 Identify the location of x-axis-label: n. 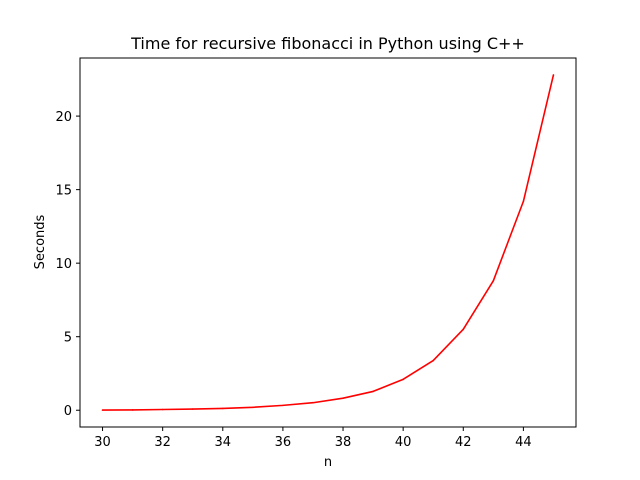
(328, 462).